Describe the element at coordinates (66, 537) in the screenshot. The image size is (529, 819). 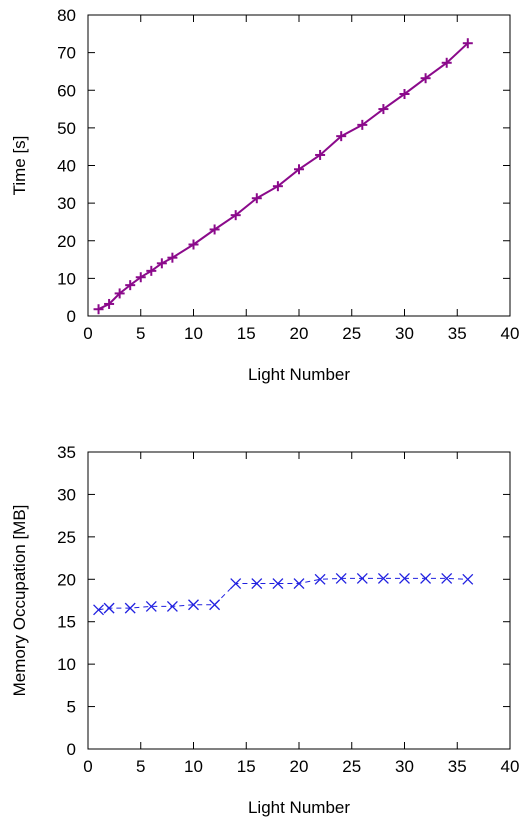
I see `y-tick-label: 25` at that location.